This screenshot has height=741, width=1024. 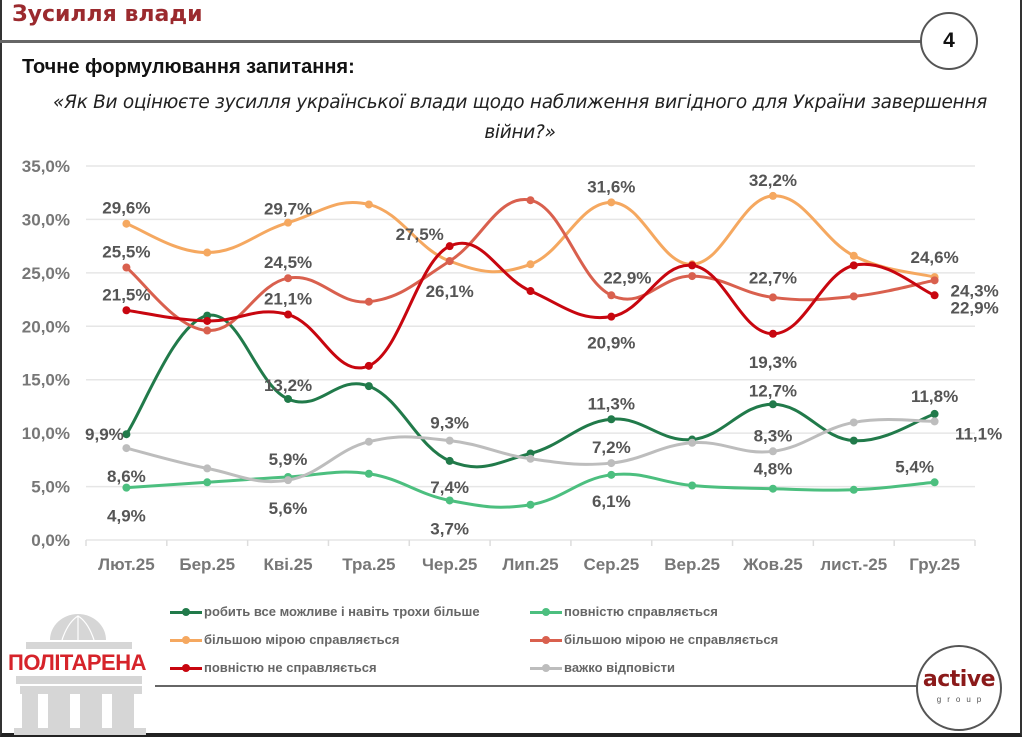 I want to click on legend-label: повністю не справляється, so click(x=290, y=667).